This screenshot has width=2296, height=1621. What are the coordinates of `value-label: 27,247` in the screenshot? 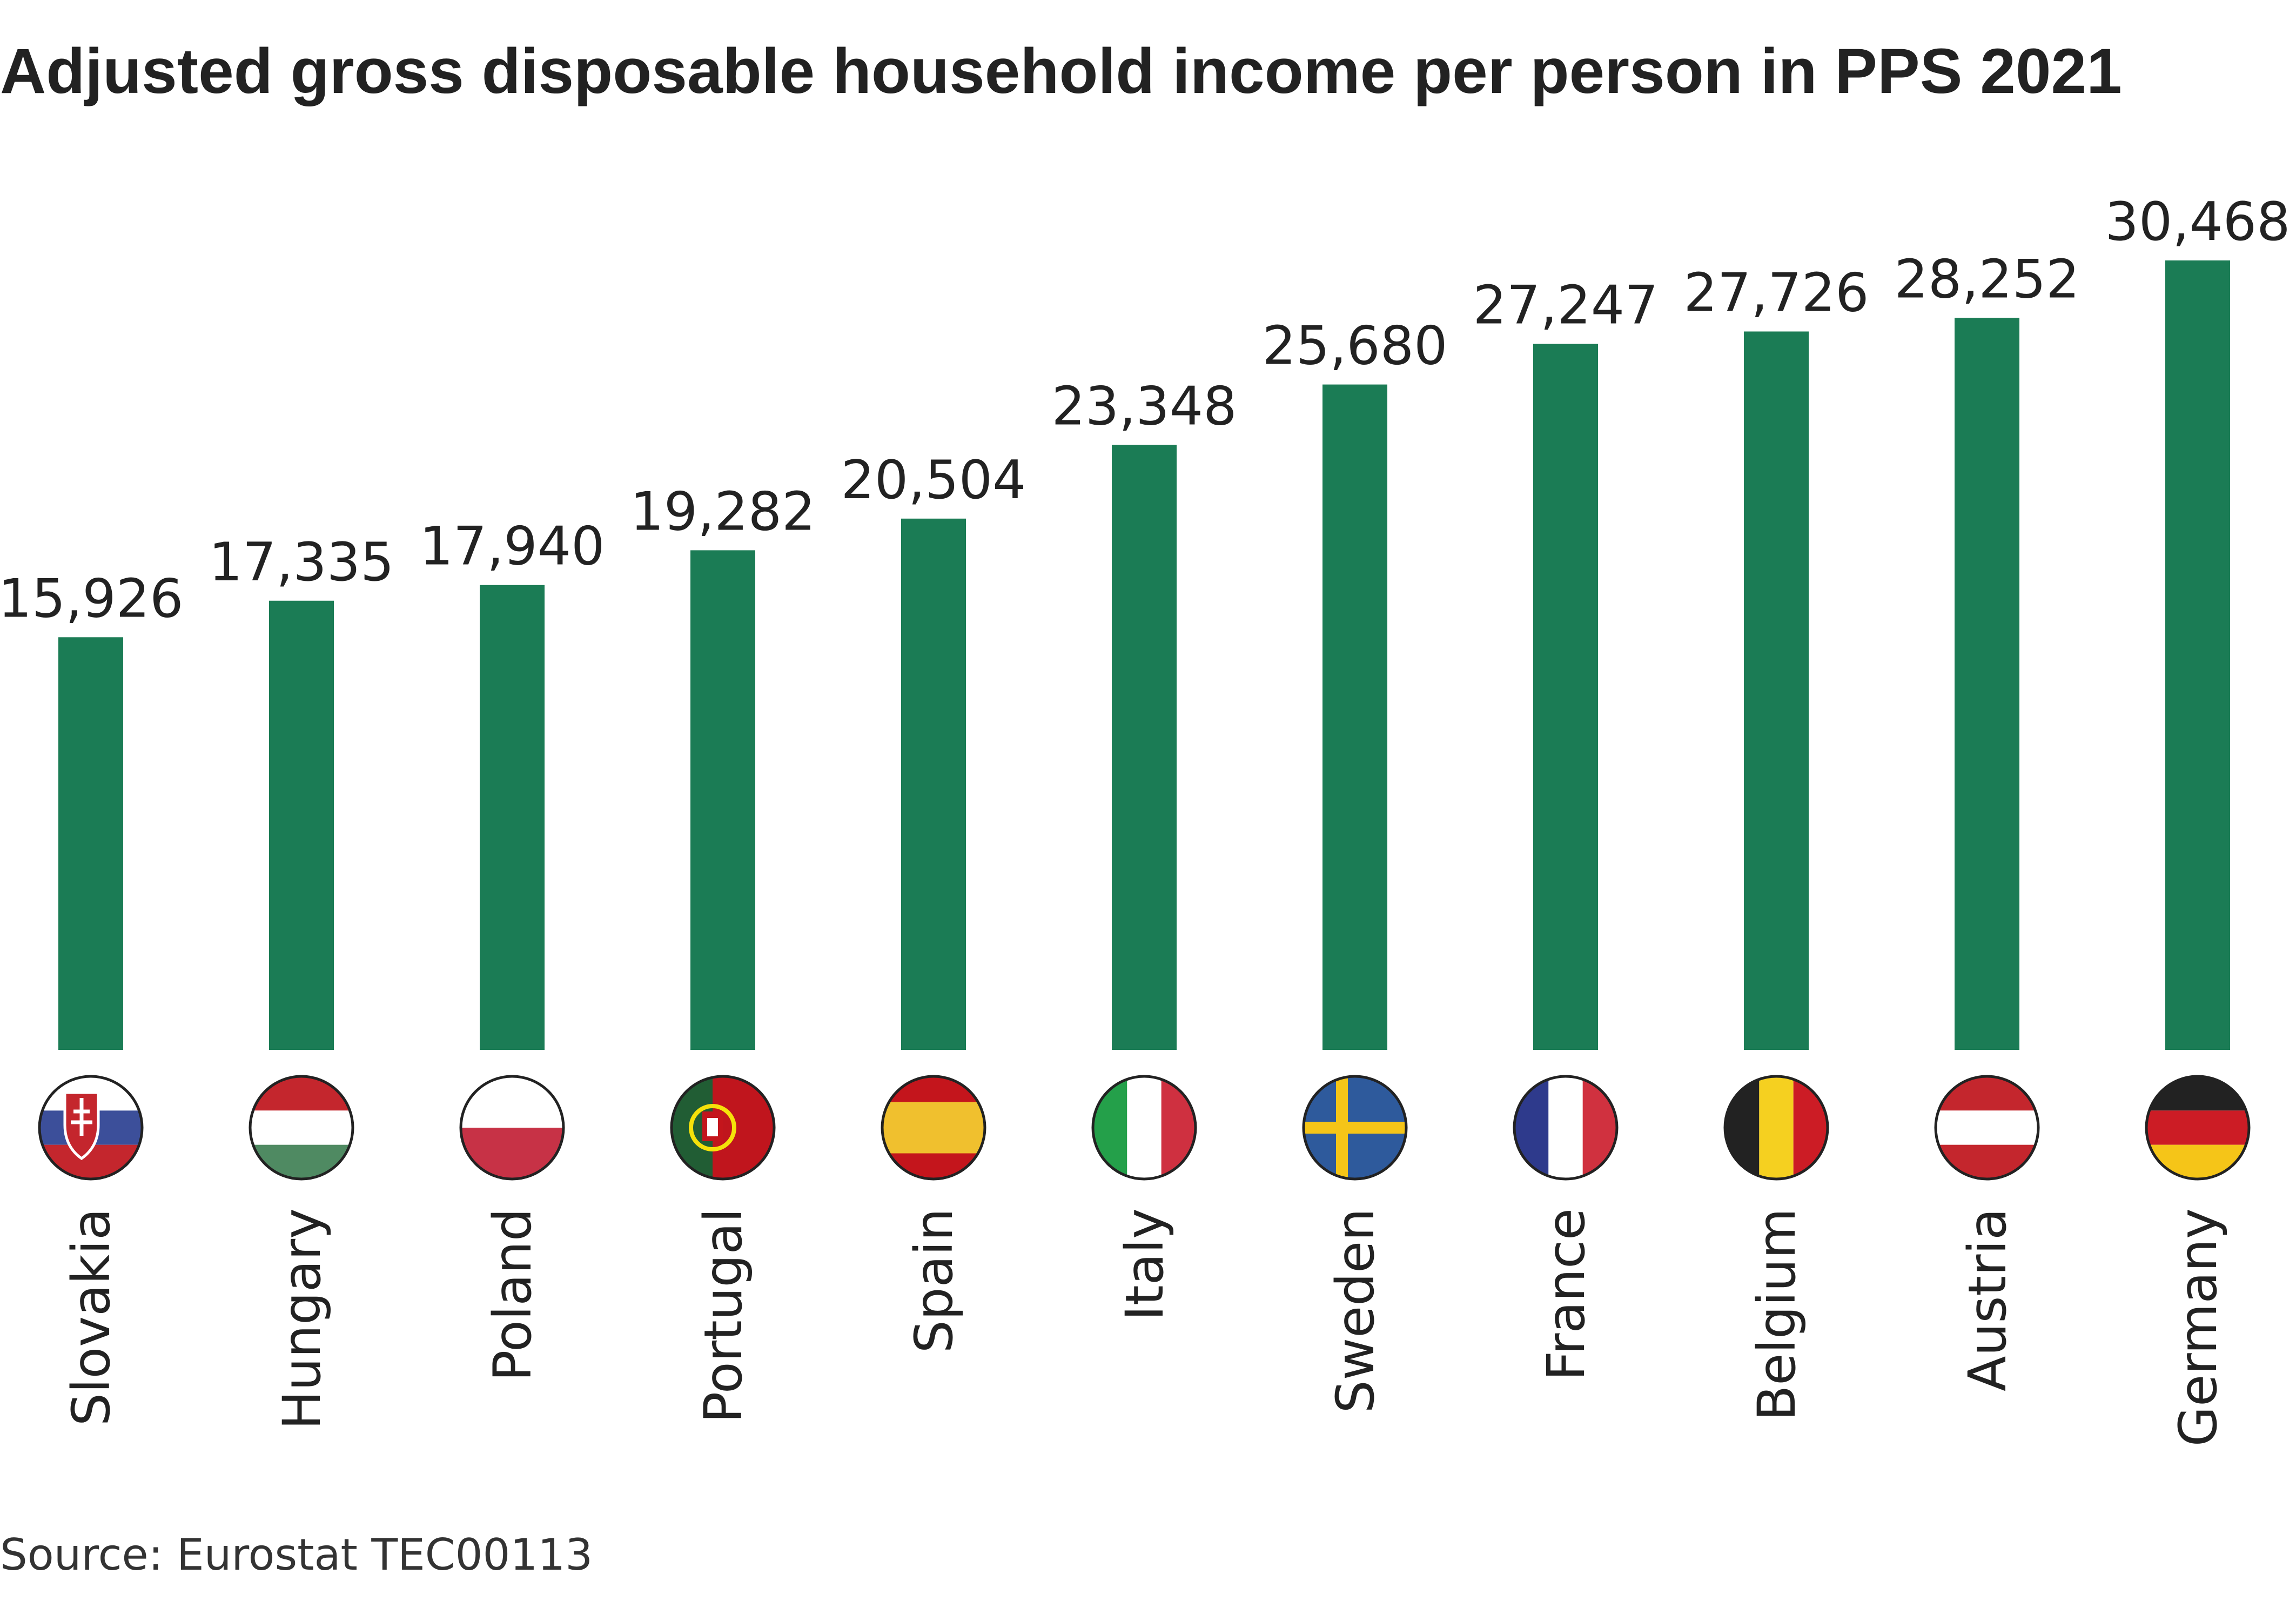 It's located at (1566, 305).